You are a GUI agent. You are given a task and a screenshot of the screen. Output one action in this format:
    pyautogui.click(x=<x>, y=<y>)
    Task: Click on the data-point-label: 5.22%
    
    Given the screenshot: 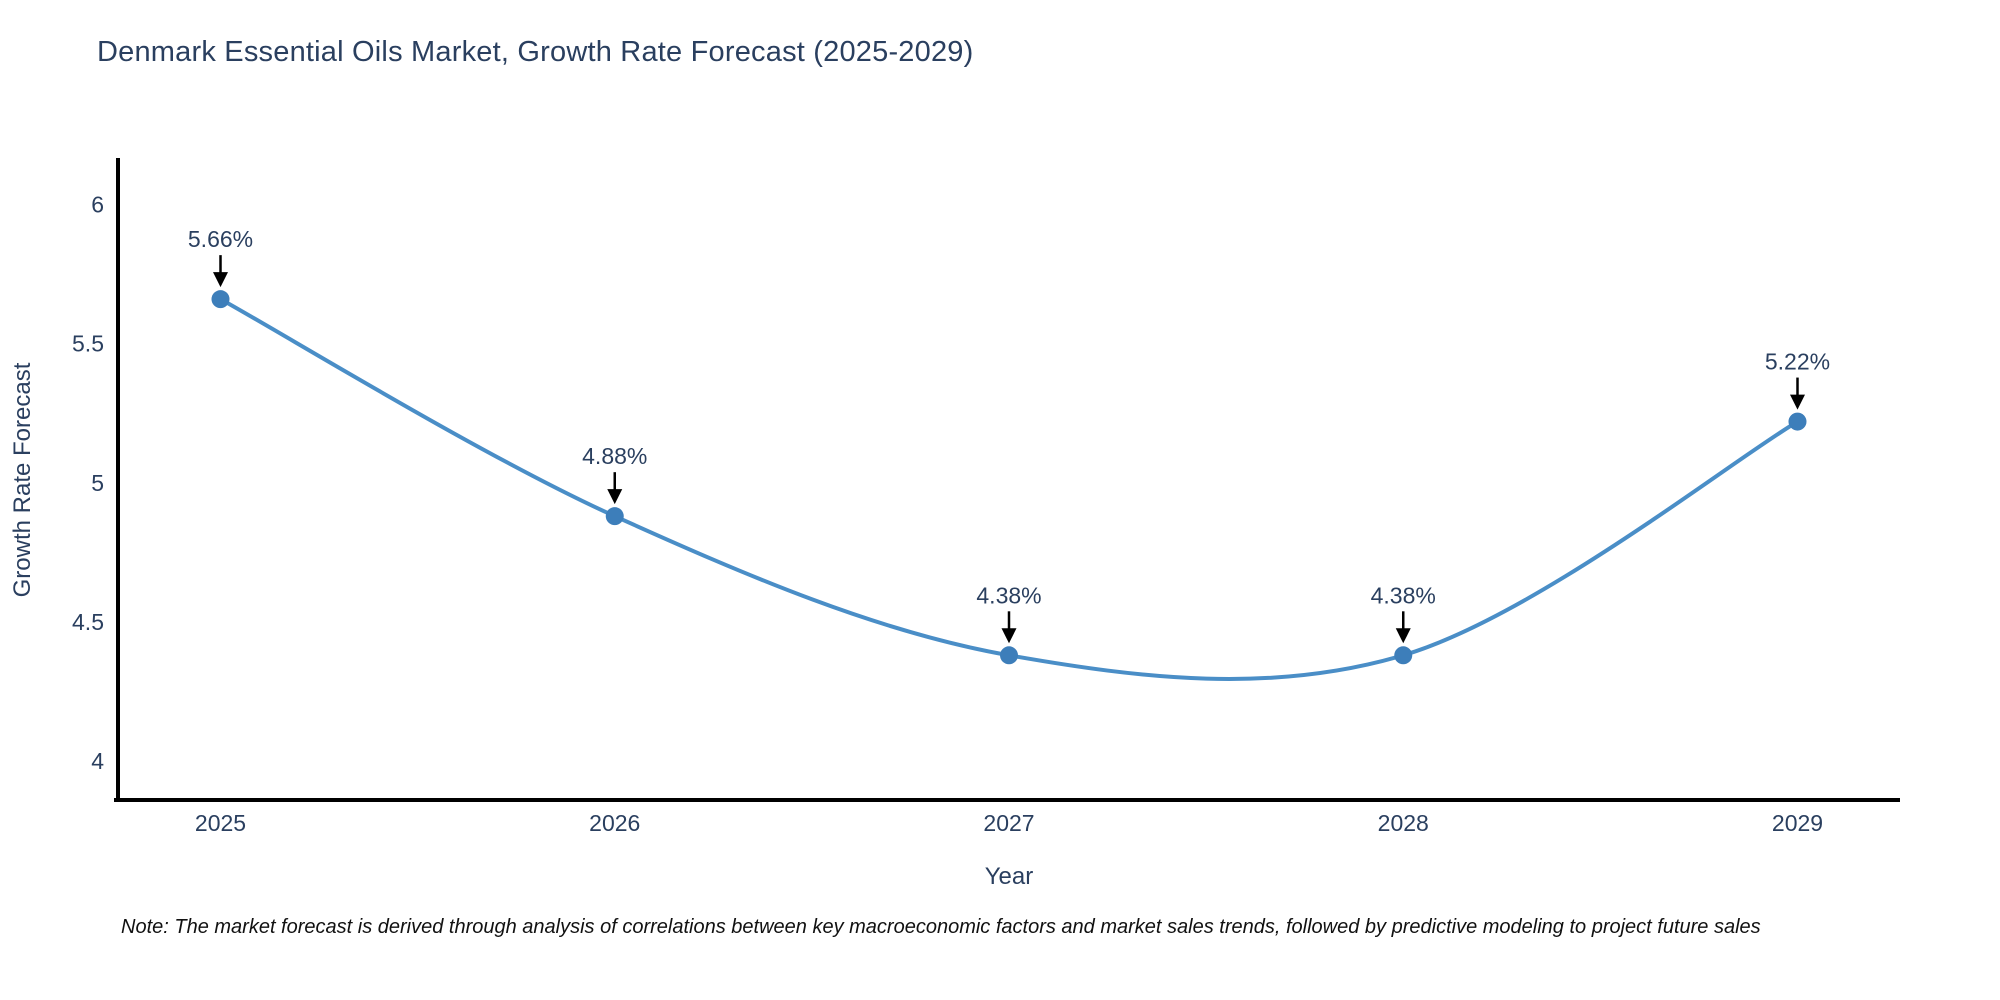 What is the action you would take?
    pyautogui.click(x=1797, y=362)
    